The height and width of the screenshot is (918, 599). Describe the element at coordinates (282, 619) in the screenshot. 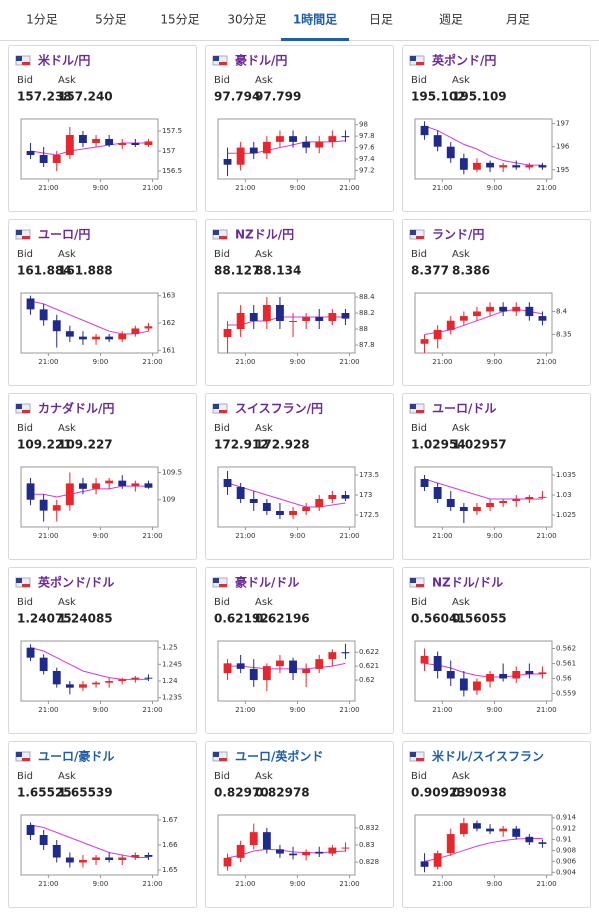

I see `ask-value: 0.62196` at that location.